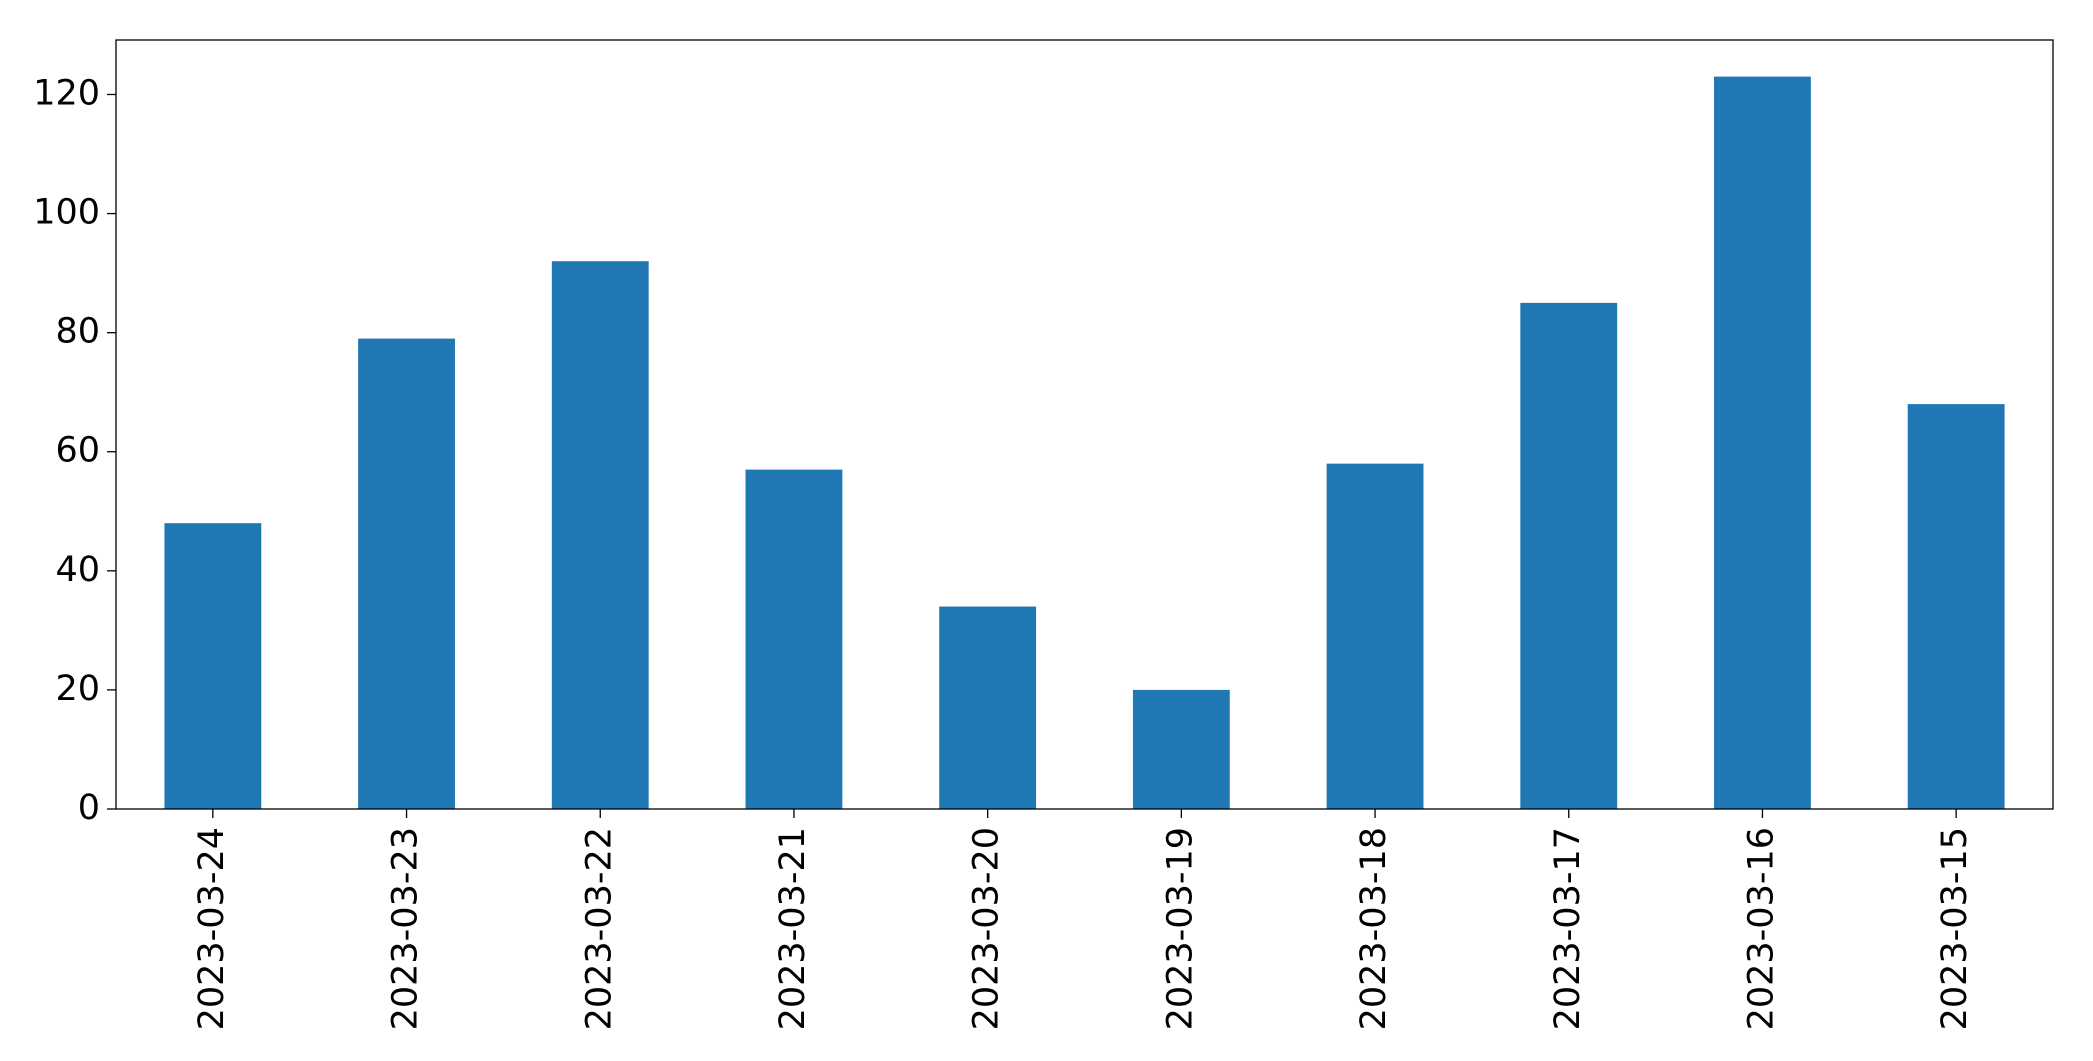  What do you see at coordinates (66, 93) in the screenshot?
I see `y-tick-label: 120` at bounding box center [66, 93].